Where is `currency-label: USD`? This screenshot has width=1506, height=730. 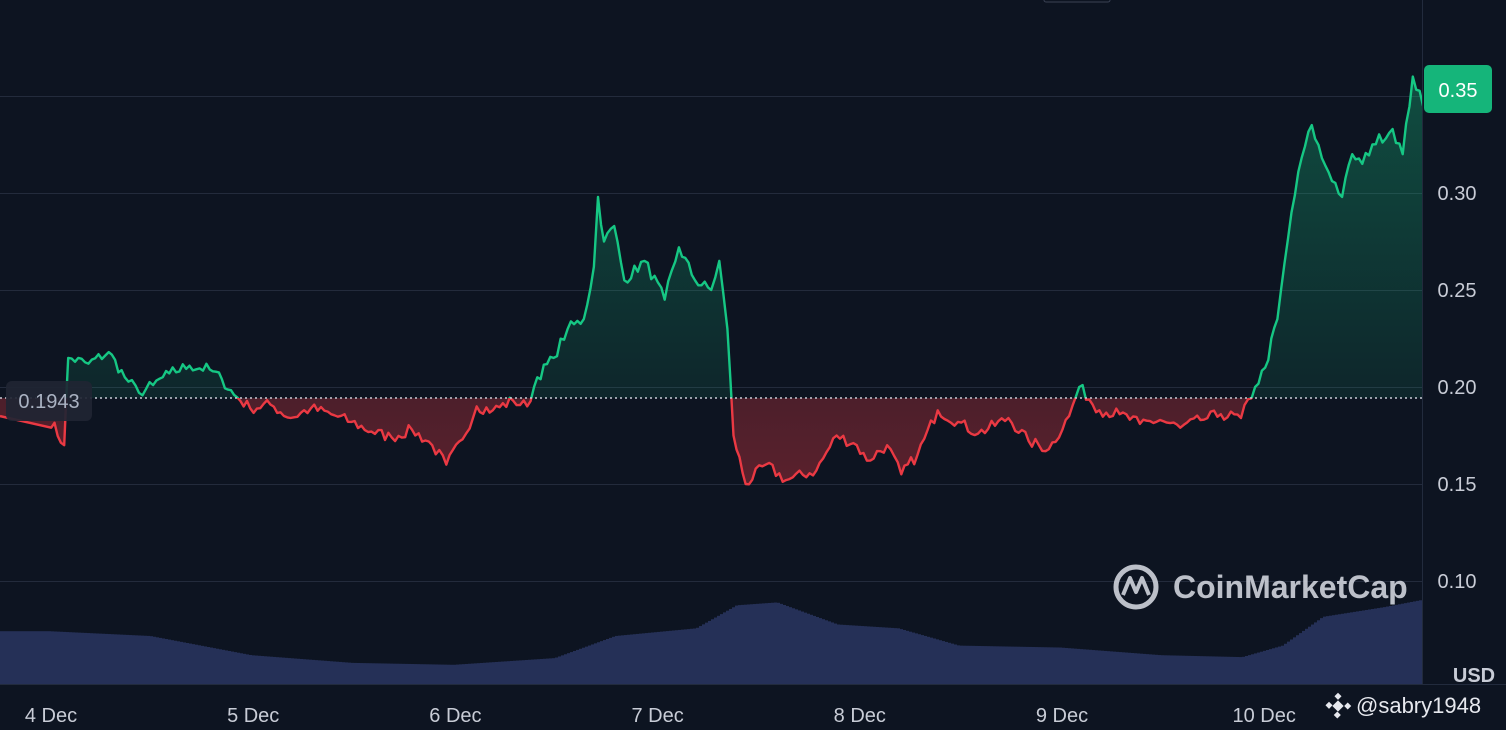
currency-label: USD is located at coordinates (1474, 676).